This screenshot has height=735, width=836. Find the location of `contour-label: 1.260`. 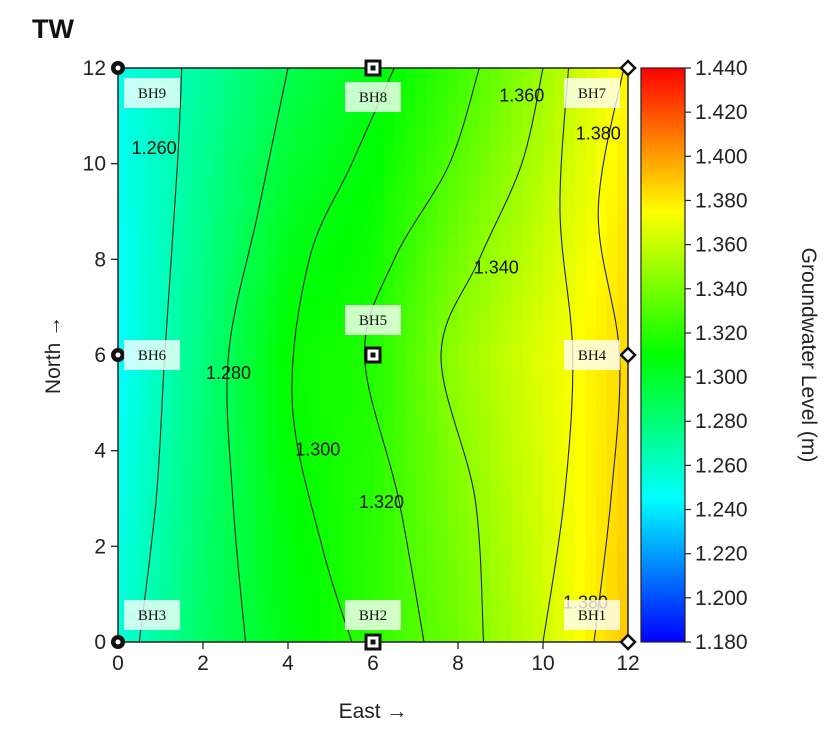

contour-label: 1.260 is located at coordinates (154, 148).